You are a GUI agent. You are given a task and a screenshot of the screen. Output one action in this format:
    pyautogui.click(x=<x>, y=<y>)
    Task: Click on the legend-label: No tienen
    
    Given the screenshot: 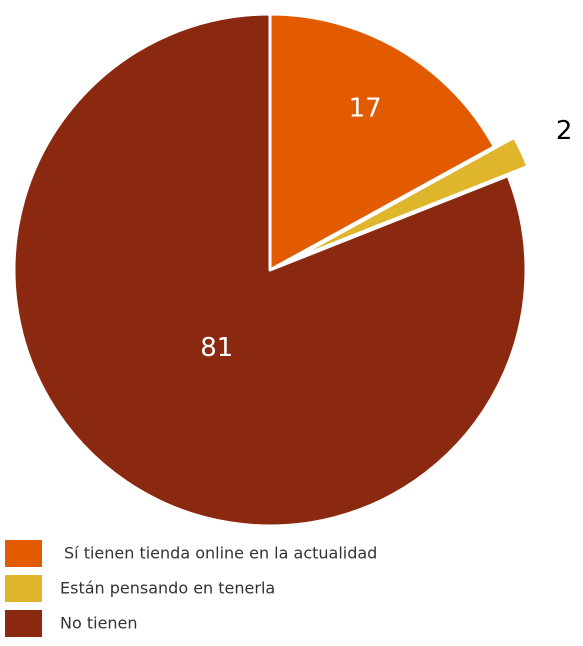 What is the action you would take?
    pyautogui.click(x=99, y=623)
    